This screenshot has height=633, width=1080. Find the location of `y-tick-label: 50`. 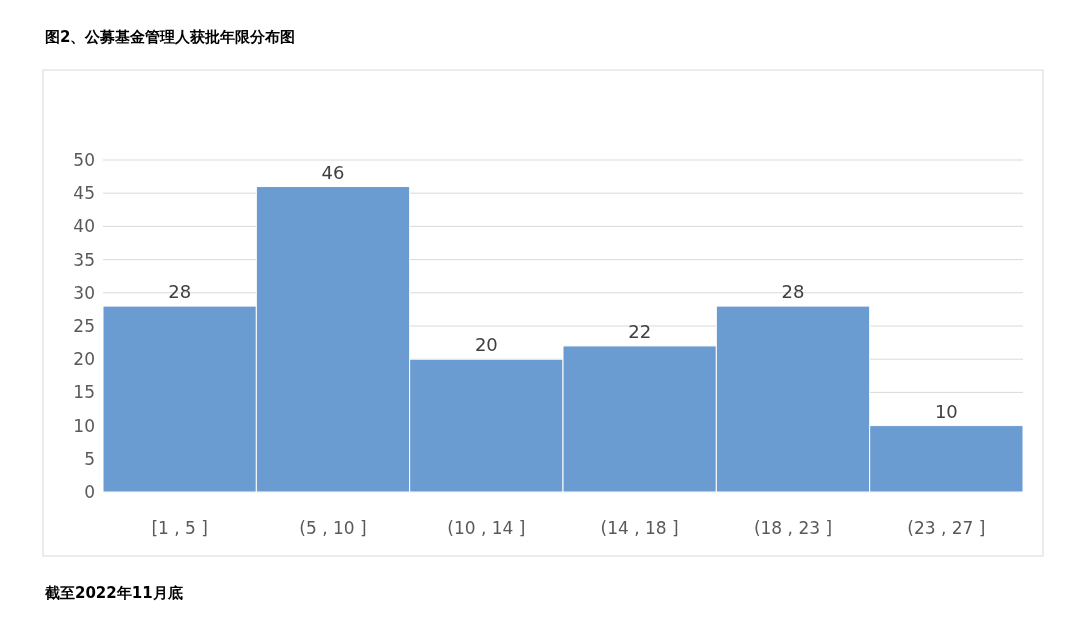

y-tick-label: 50 is located at coordinates (84, 160).